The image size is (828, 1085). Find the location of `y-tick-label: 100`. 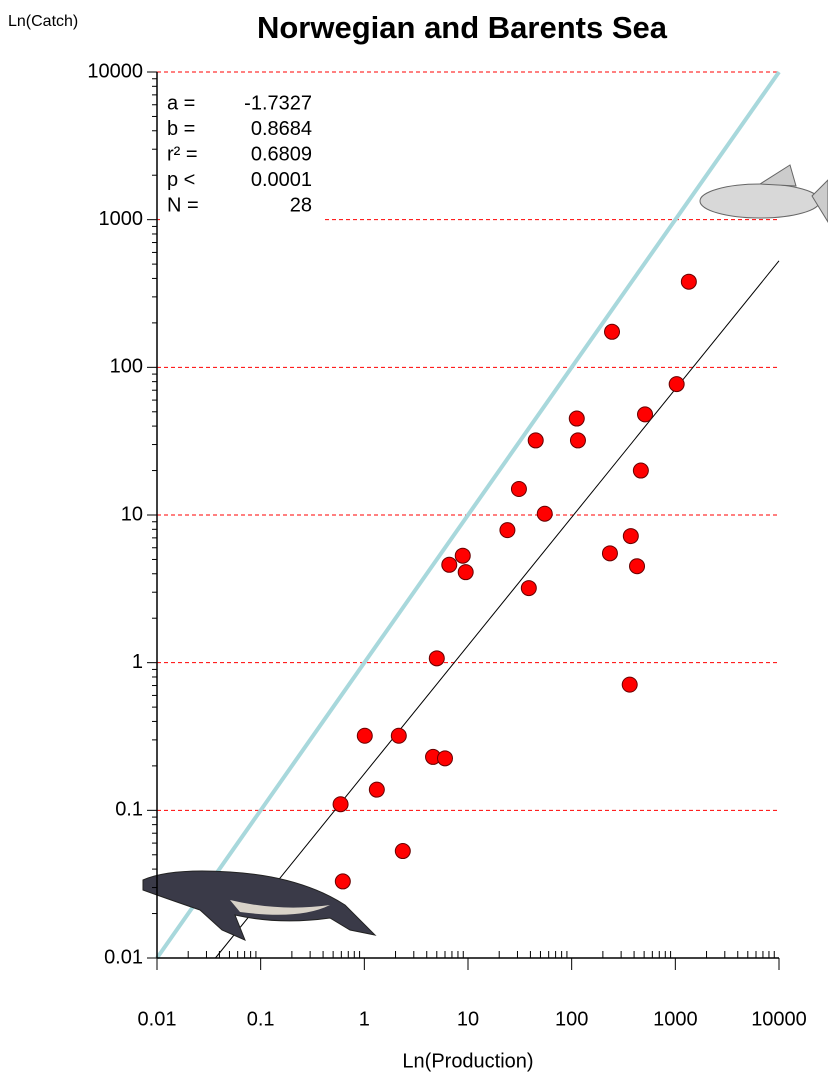

y-tick-label: 100 is located at coordinates (126, 367).